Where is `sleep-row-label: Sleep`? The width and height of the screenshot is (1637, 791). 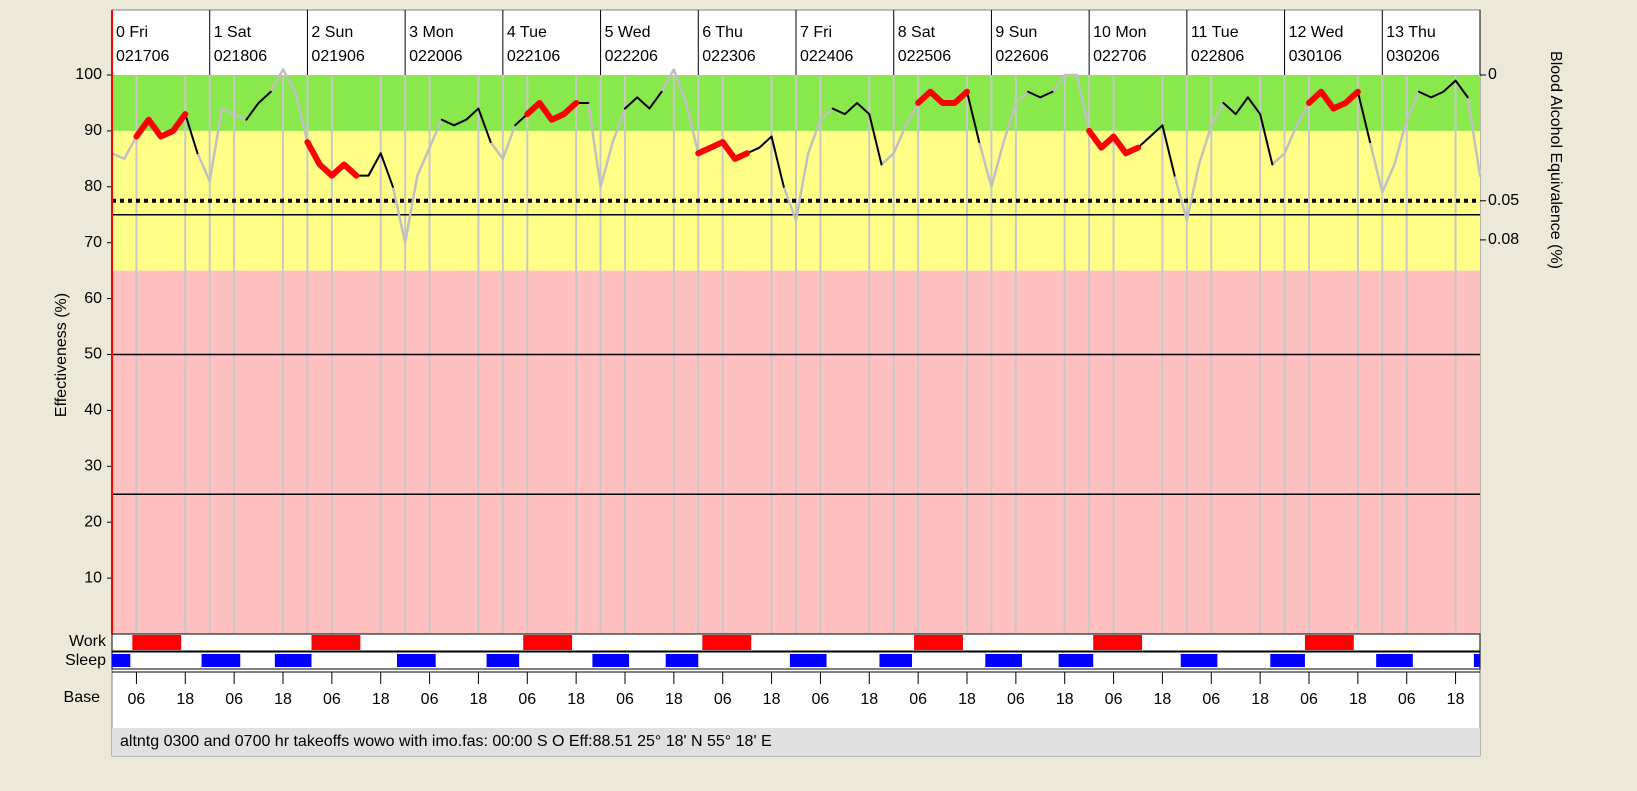
sleep-row-label: Sleep is located at coordinates (85, 660).